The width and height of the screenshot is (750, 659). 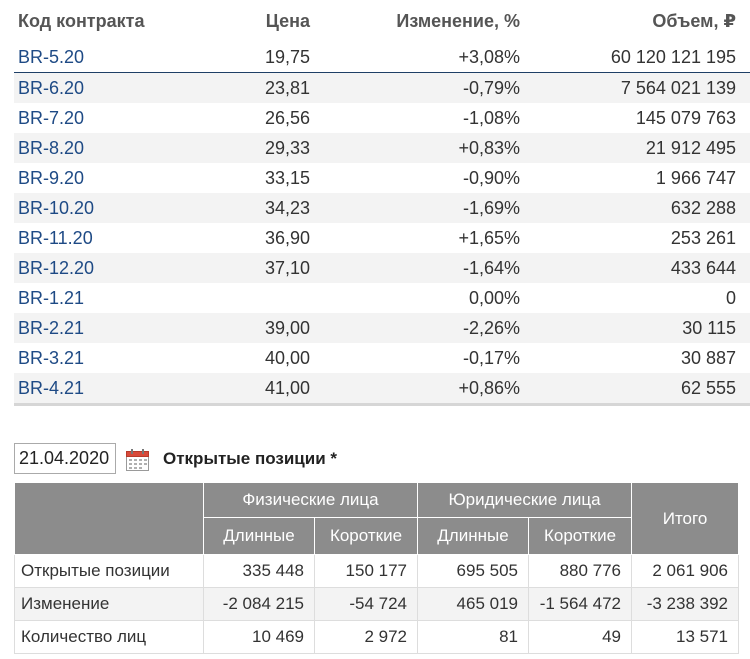 I want to click on row-label: Открытые позиции, so click(x=109, y=571).